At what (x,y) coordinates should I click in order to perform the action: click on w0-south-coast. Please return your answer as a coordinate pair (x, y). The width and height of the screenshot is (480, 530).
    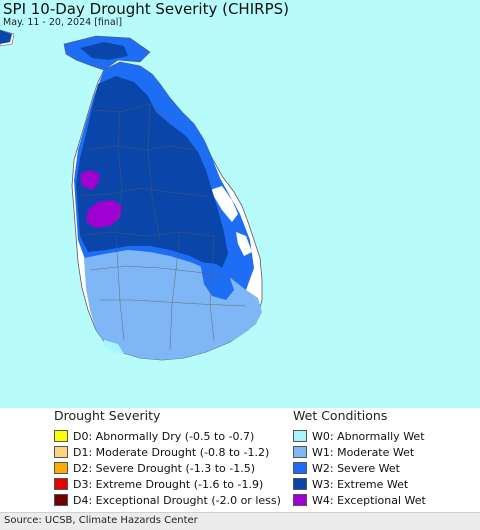
    Looking at the image, I should click on (114, 347).